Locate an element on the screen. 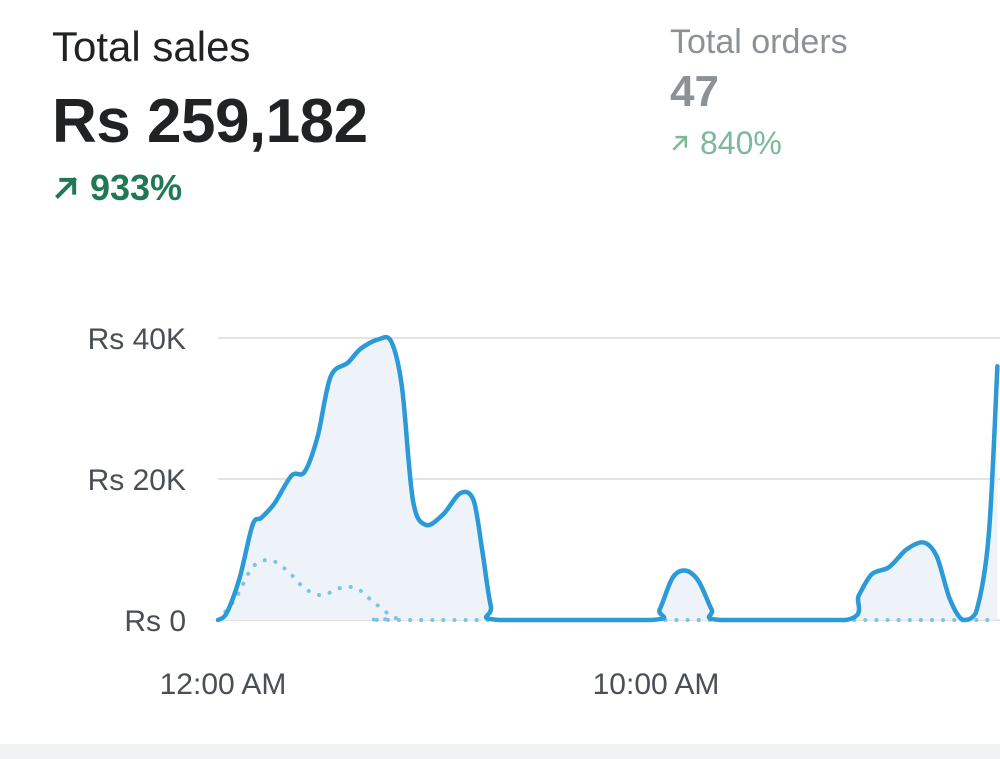 The image size is (1000, 759). total-sales-metric: Total sales Rs 259,182 933% is located at coordinates (210, 116).